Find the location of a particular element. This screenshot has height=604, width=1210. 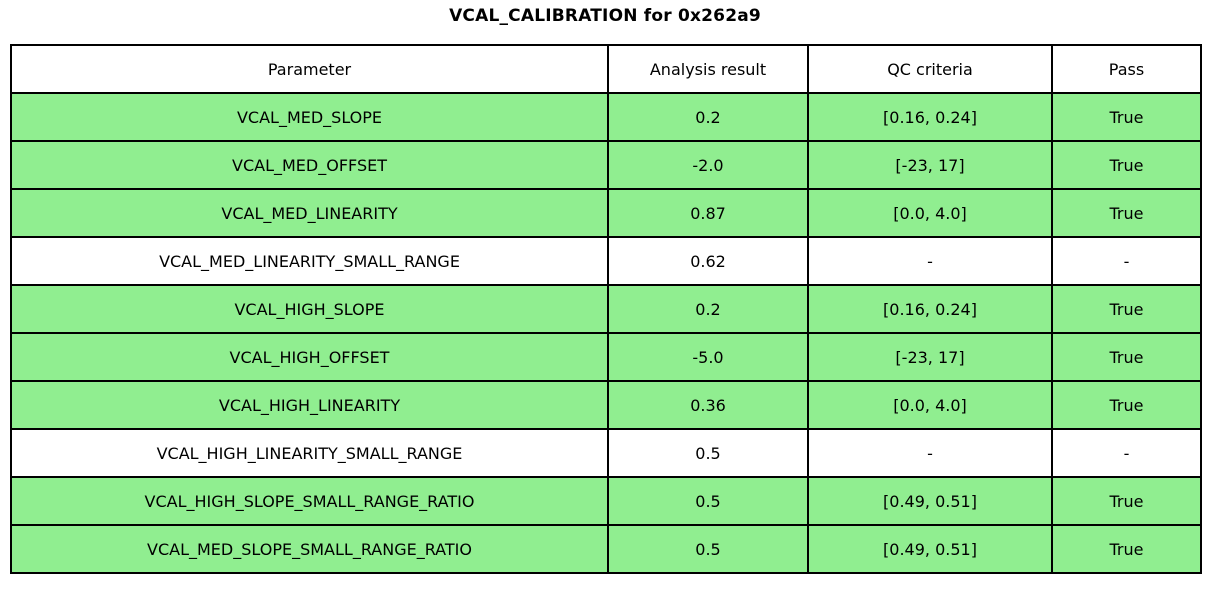

cell-parameter: VCAL_MED_LINEARITY_SMALL_RANGE is located at coordinates (309, 261).